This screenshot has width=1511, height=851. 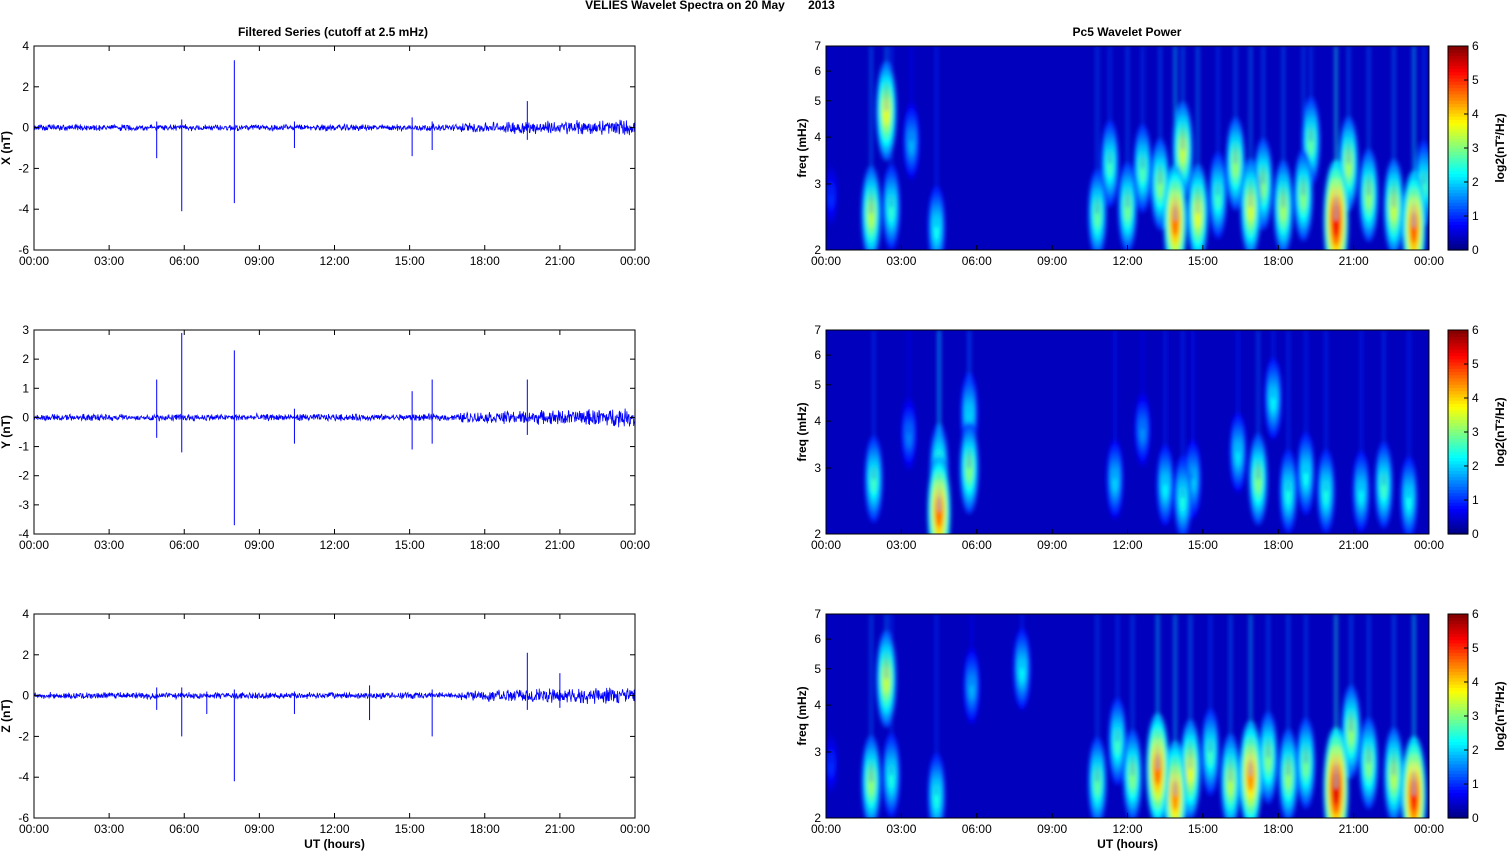 I want to click on y-tick-label: -6, so click(x=23, y=818).